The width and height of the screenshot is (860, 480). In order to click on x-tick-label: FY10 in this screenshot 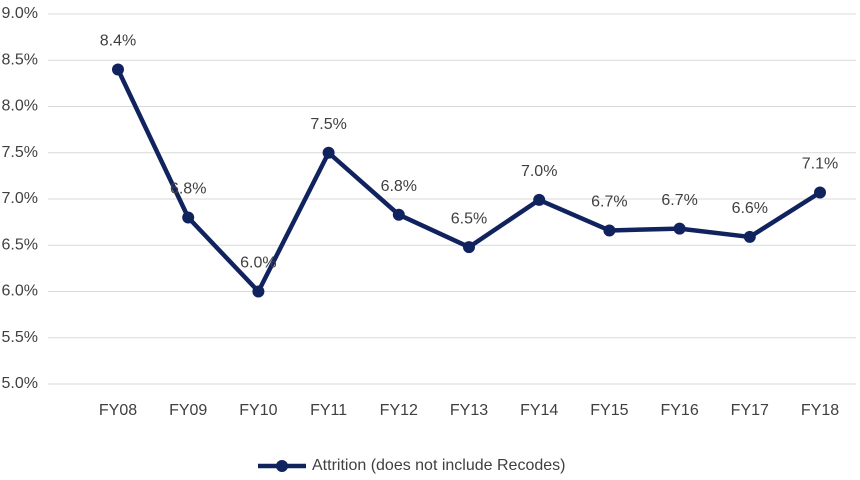, I will do `click(258, 410)`.